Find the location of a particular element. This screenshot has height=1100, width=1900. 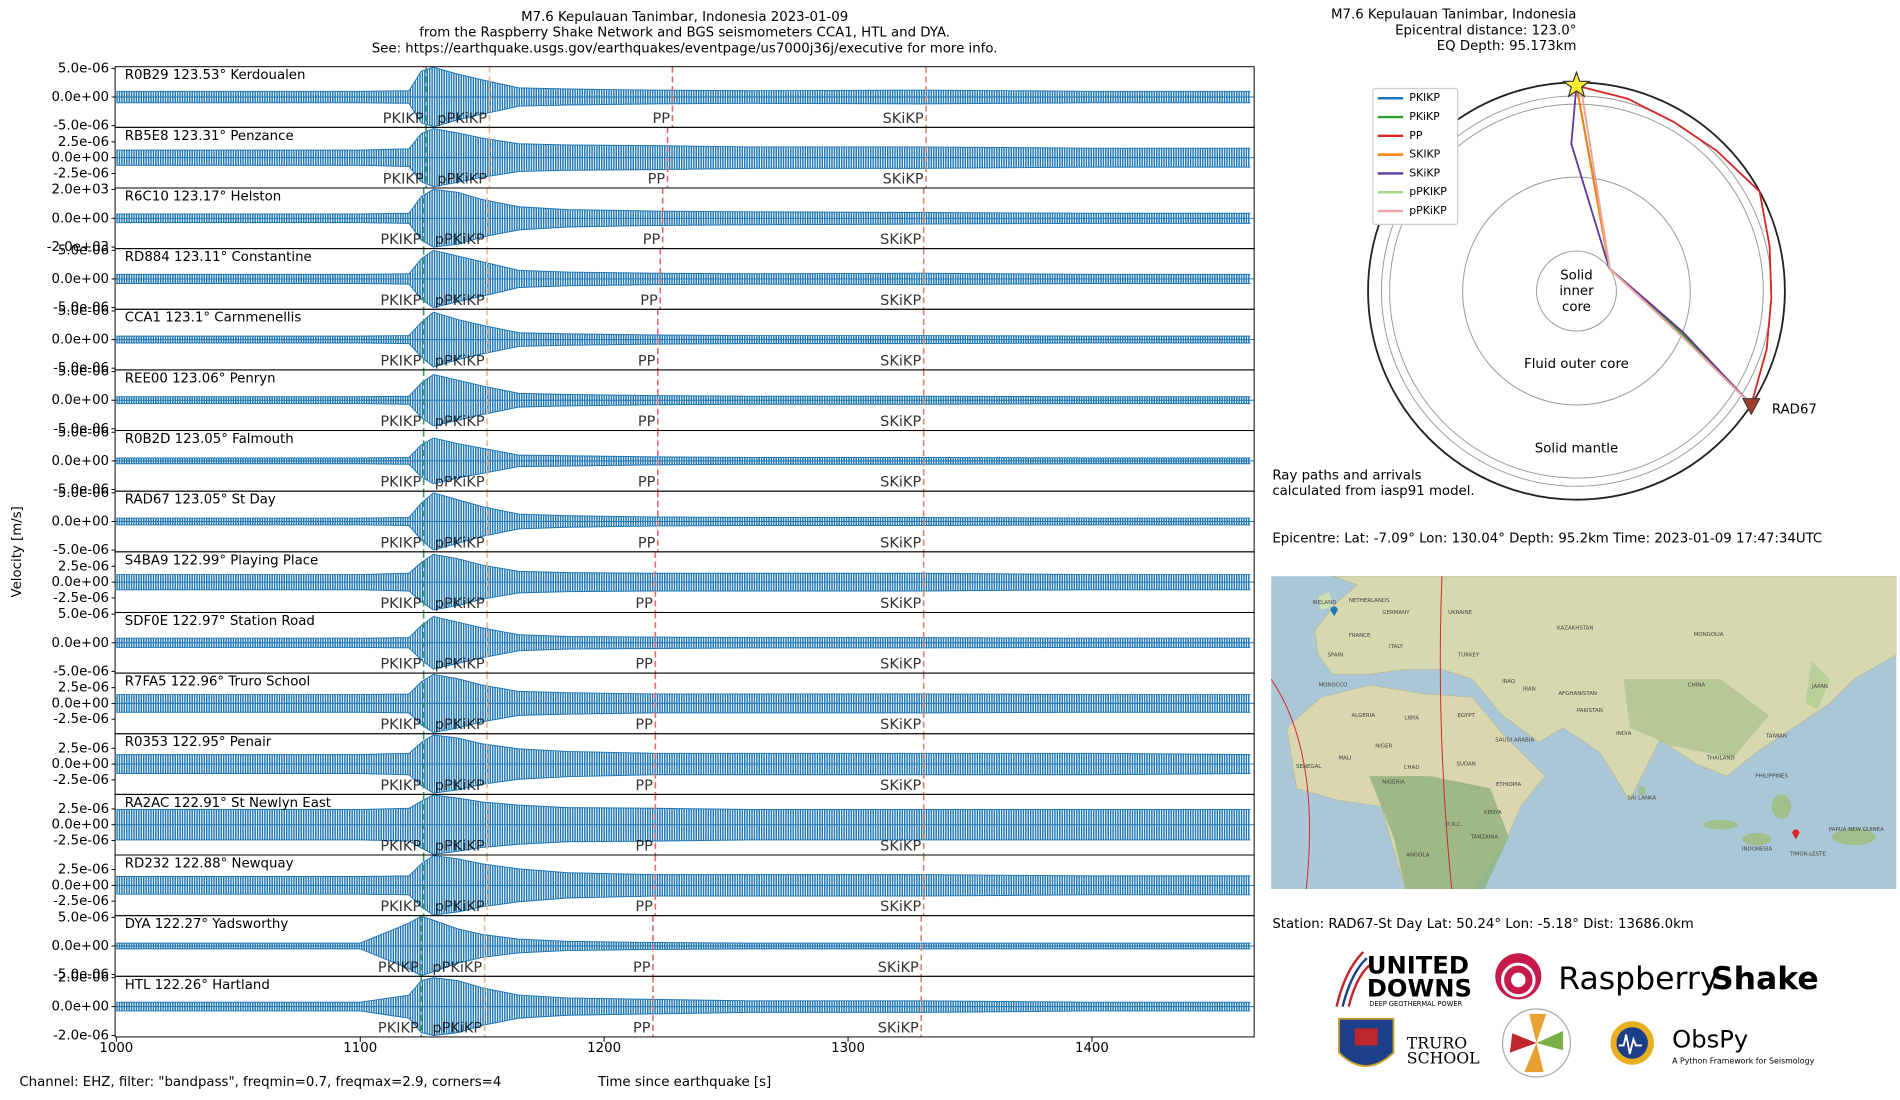

map-label: SPAIN is located at coordinates (1335, 655).